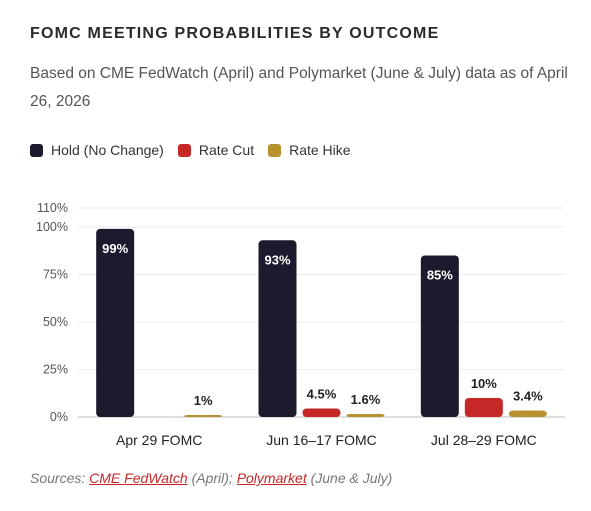 The height and width of the screenshot is (511, 591). I want to click on legend-label-cut: Rate Cut, so click(226, 150).